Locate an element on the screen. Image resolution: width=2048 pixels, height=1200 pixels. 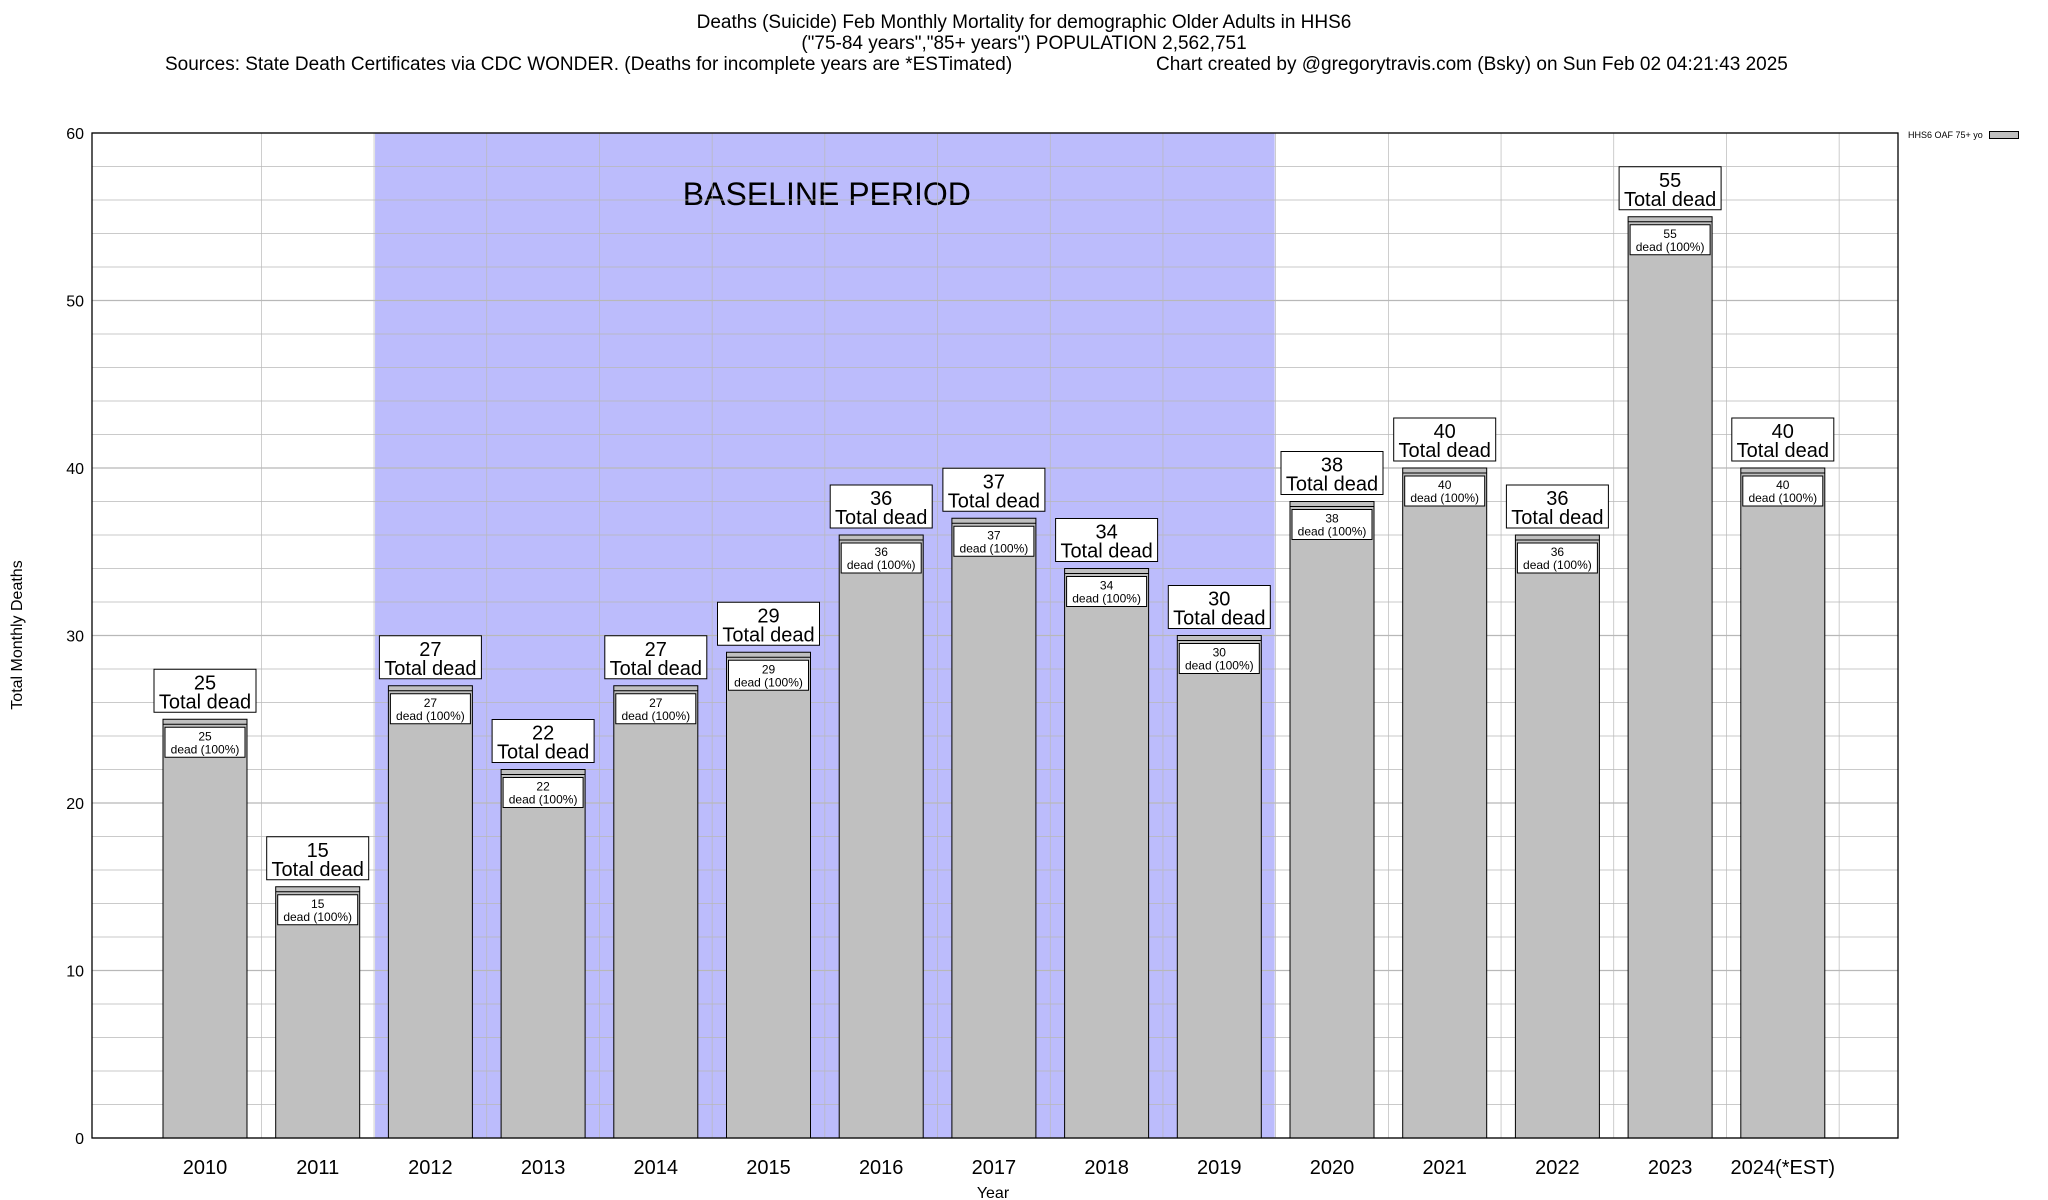
x-tick-label: 2017 is located at coordinates (994, 1168).